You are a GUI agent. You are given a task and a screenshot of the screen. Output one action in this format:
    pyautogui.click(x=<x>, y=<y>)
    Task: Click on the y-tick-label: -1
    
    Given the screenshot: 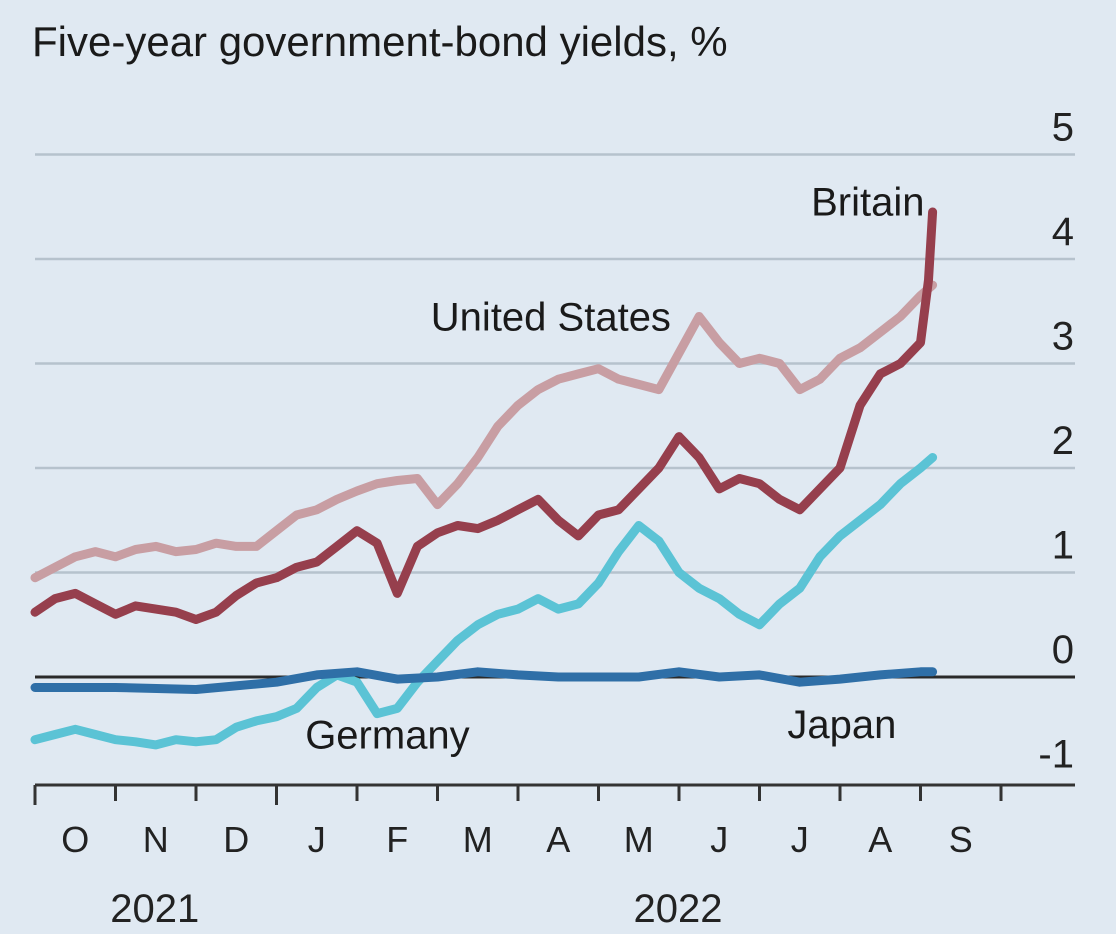 What is the action you would take?
    pyautogui.click(x=1056, y=755)
    